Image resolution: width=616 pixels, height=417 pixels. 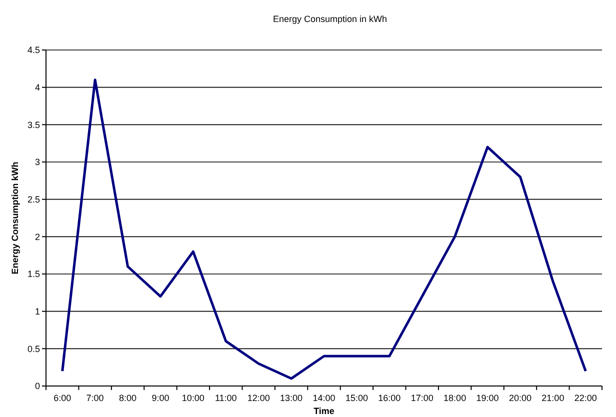 I want to click on x-tick-label: 13:00, so click(x=291, y=398).